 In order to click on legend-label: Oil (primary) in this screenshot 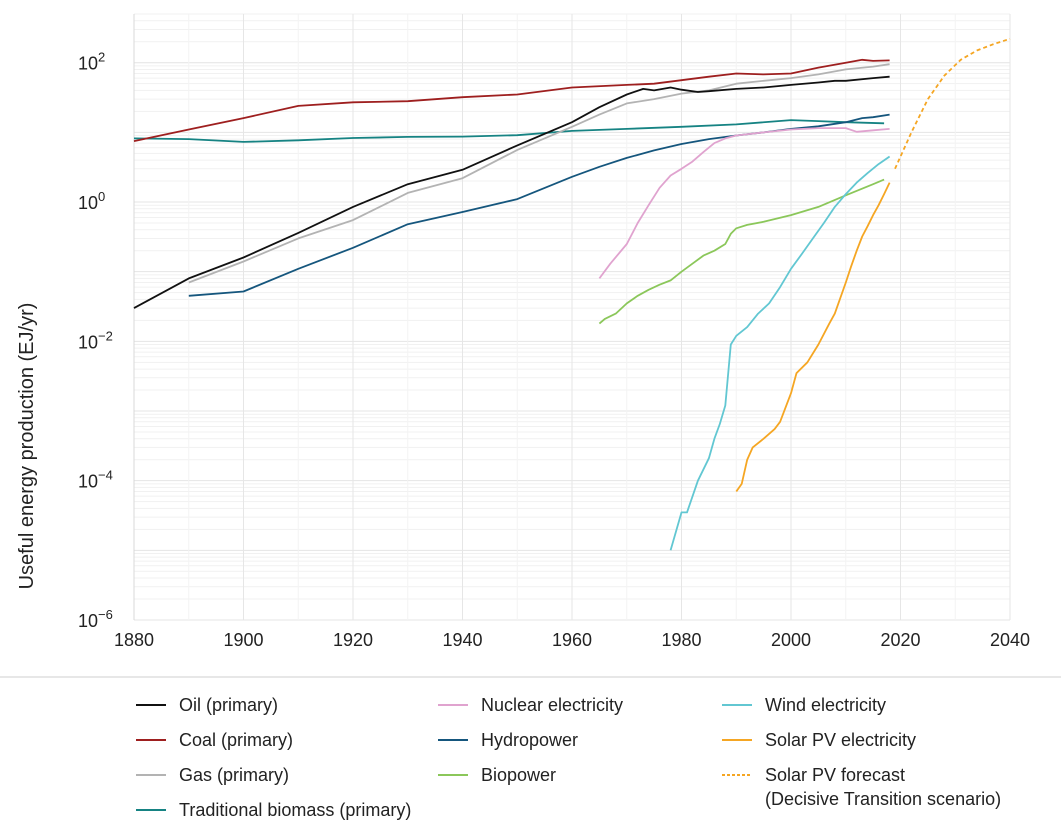, I will do `click(228, 705)`.